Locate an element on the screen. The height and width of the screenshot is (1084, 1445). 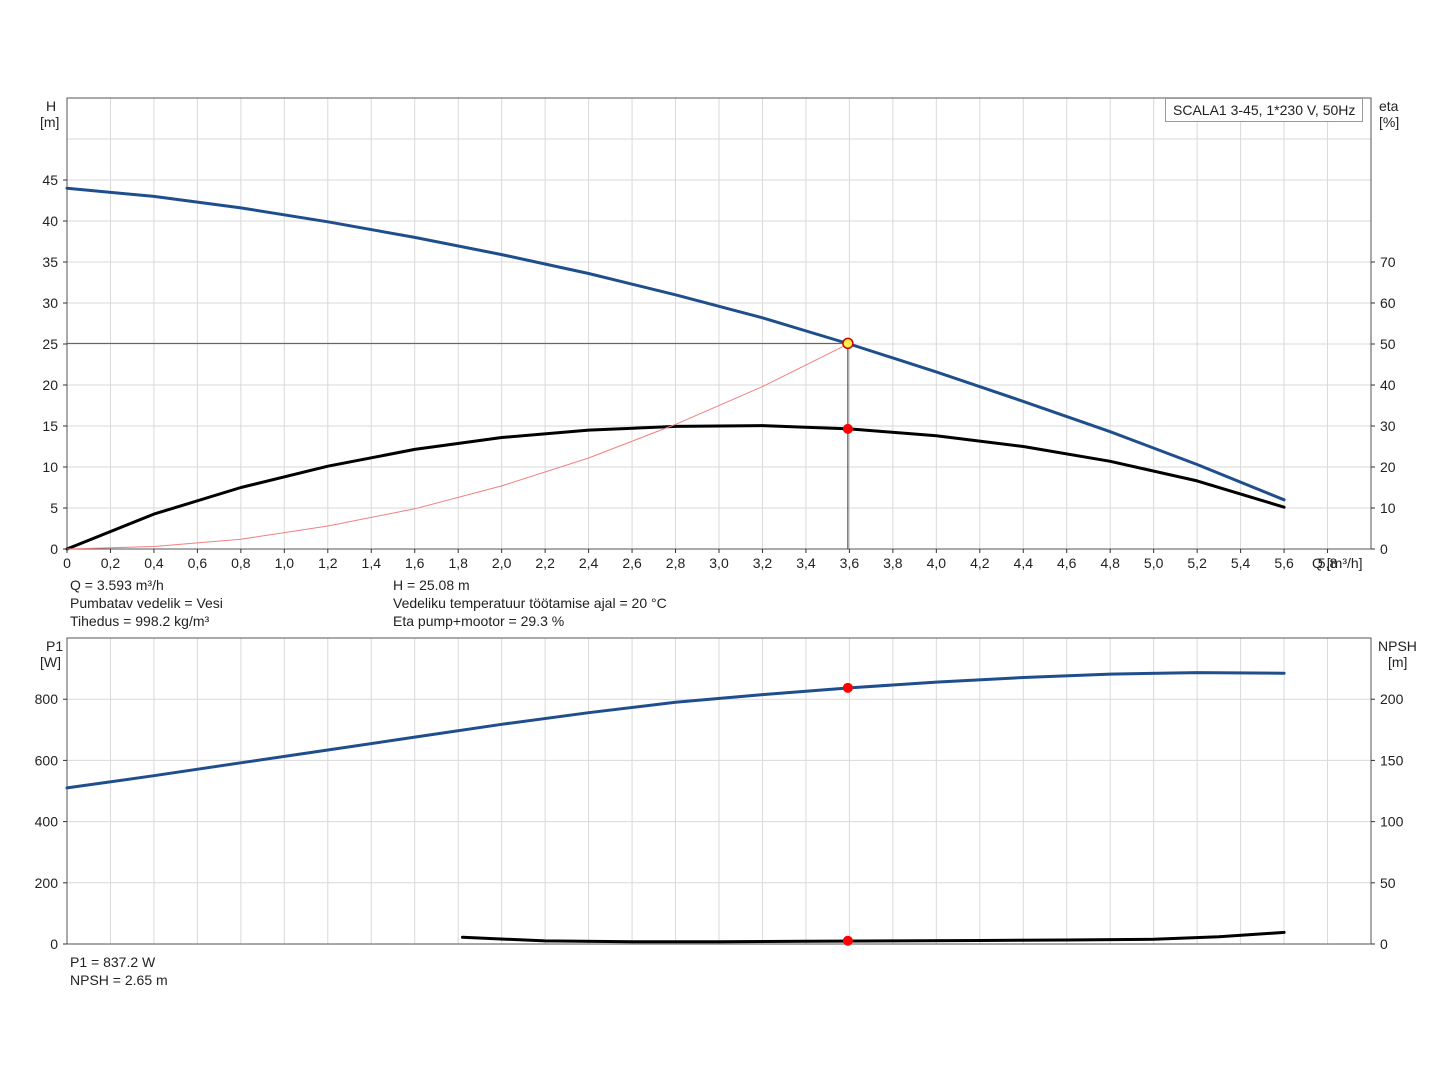
info-flow: Q = 3.593 m³/h is located at coordinates (117, 585).